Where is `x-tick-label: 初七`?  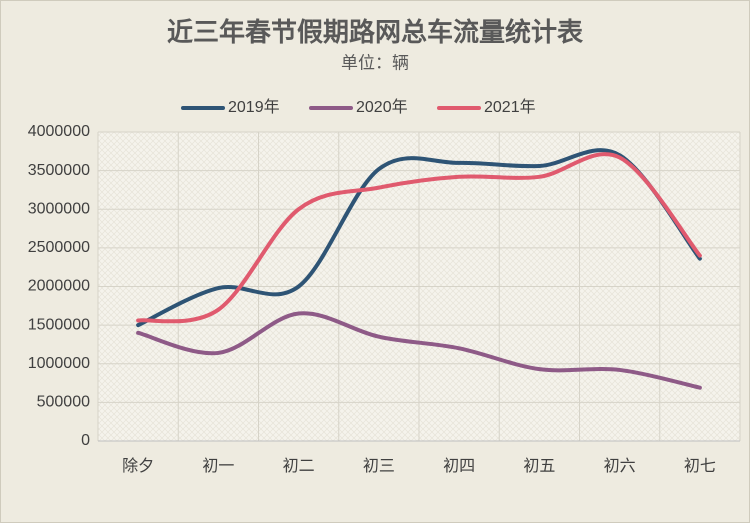 x-tick-label: 初七 is located at coordinates (700, 466).